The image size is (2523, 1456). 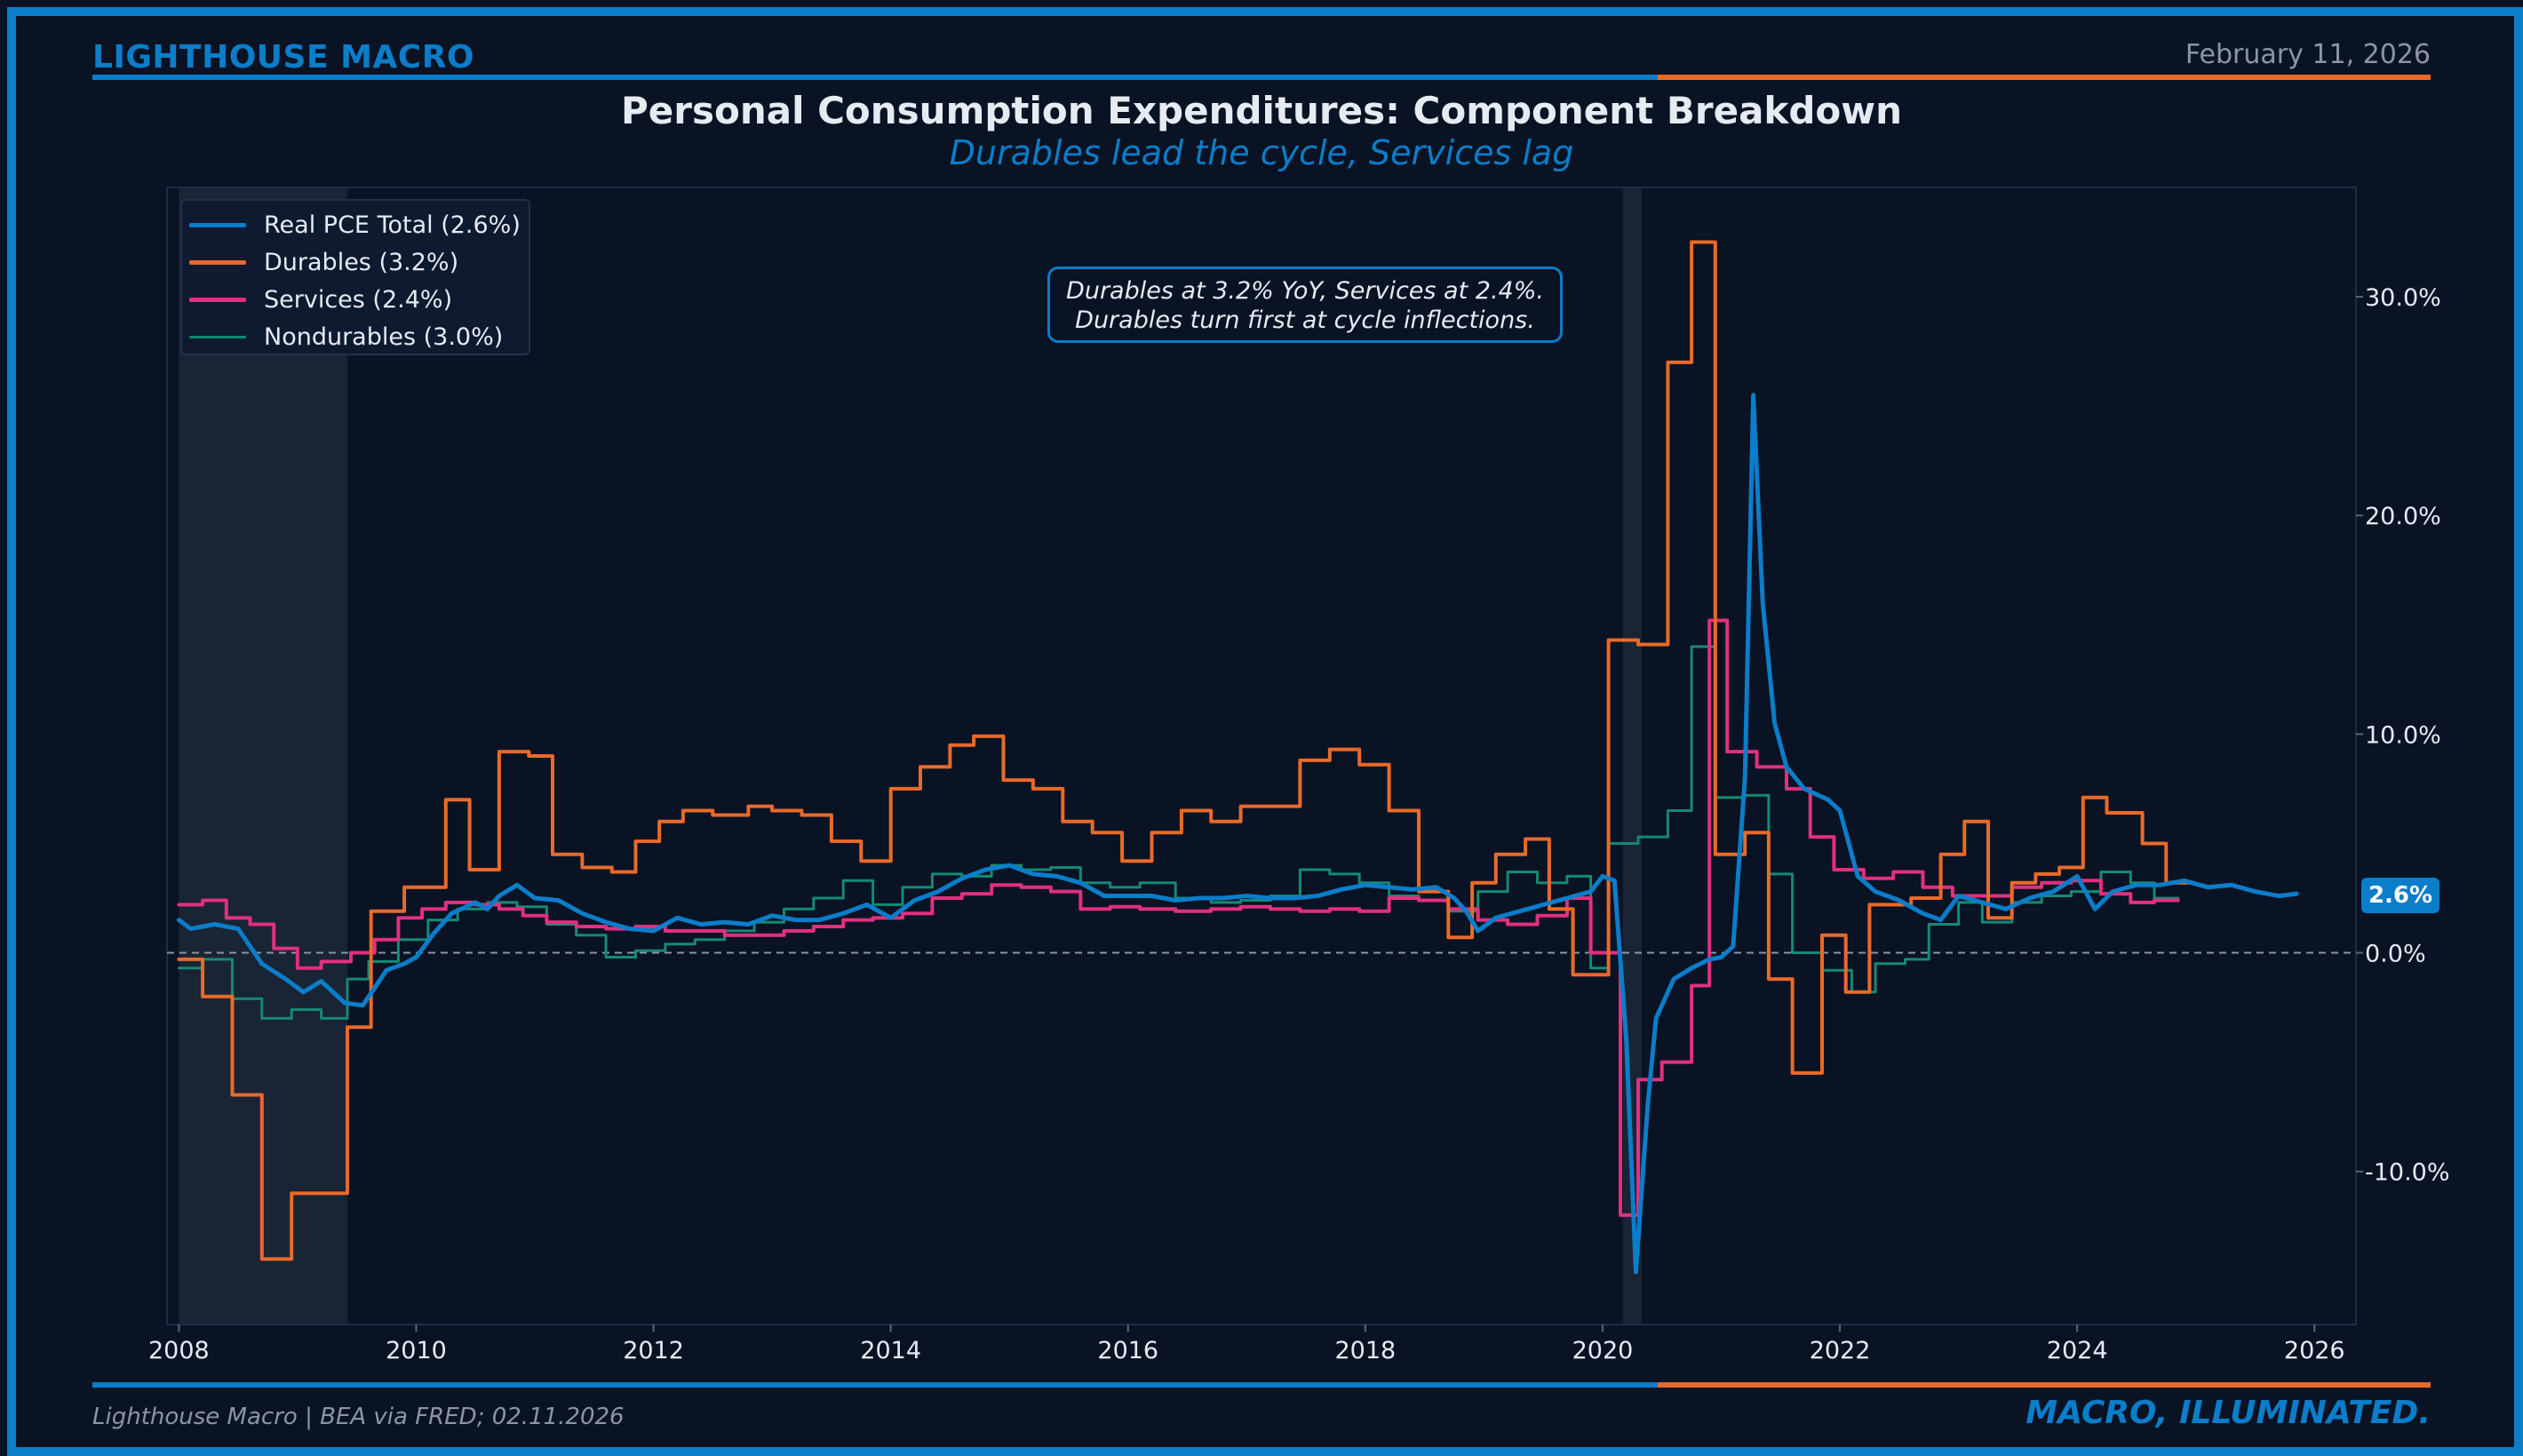 I want to click on x-tick-label-2012: 2012, so click(x=653, y=1351).